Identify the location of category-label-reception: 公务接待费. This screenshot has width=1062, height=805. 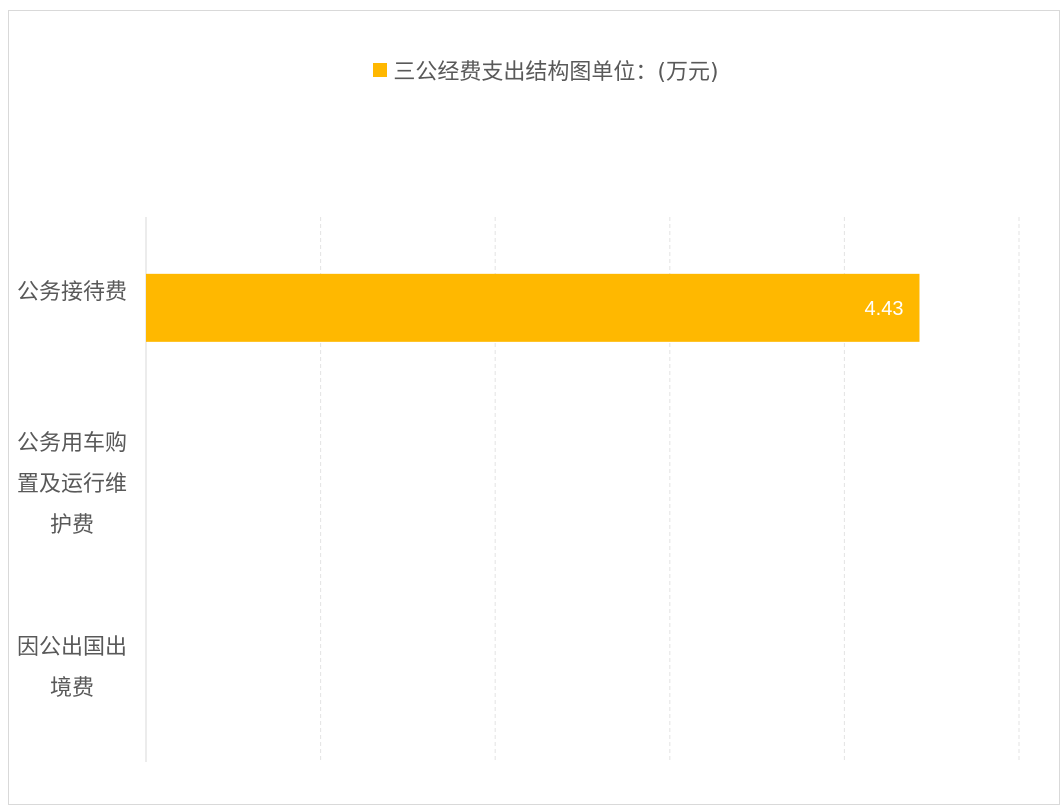
(71, 292).